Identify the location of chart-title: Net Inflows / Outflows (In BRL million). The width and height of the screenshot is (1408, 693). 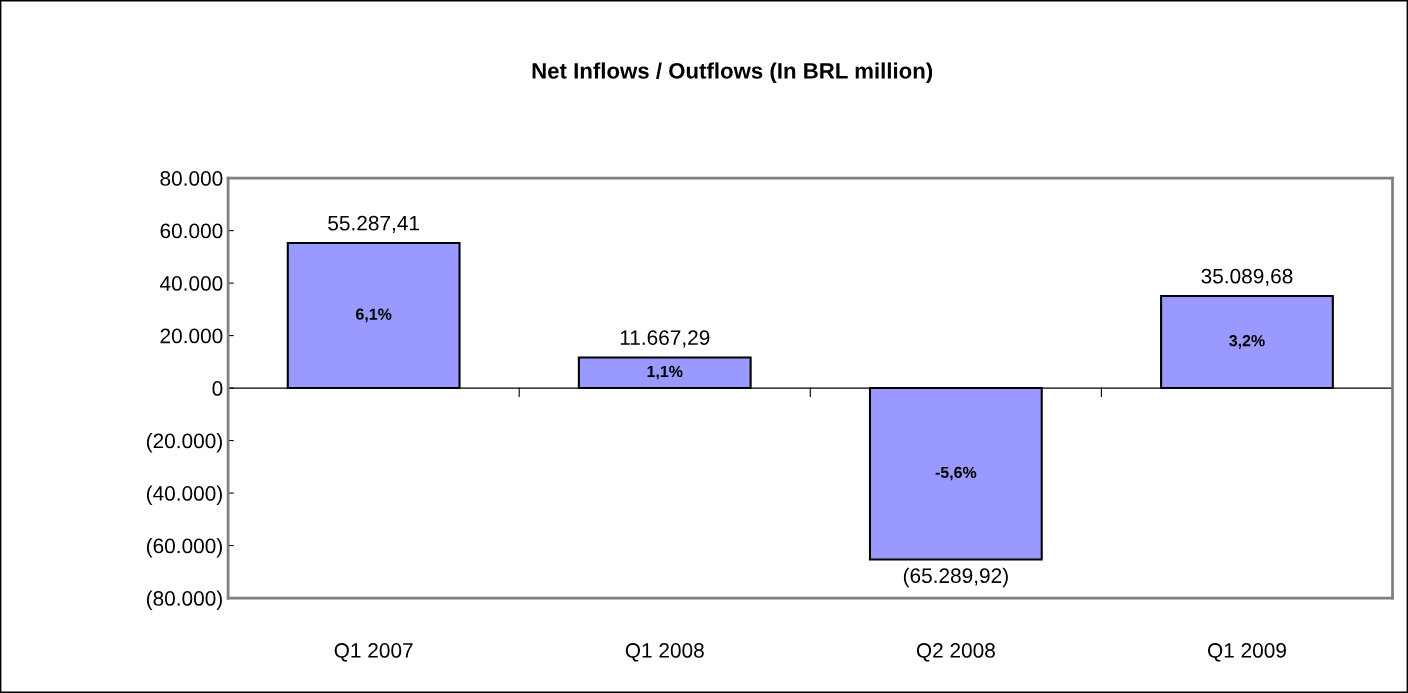
(732, 73).